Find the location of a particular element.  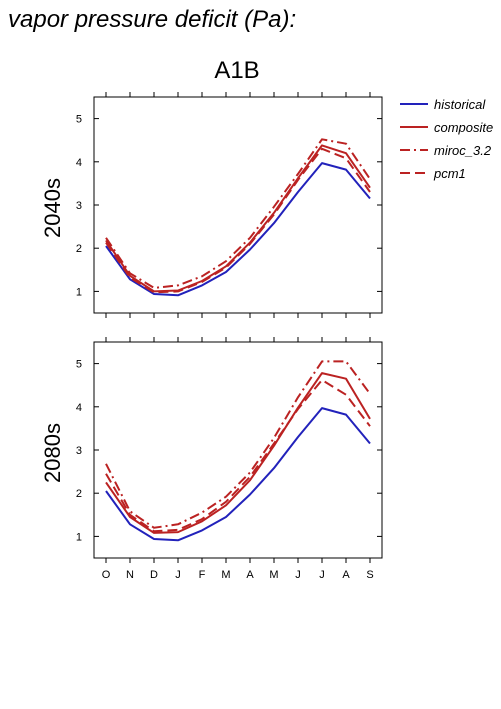

legend-entry: miroc_3.2 is located at coordinates (463, 150).